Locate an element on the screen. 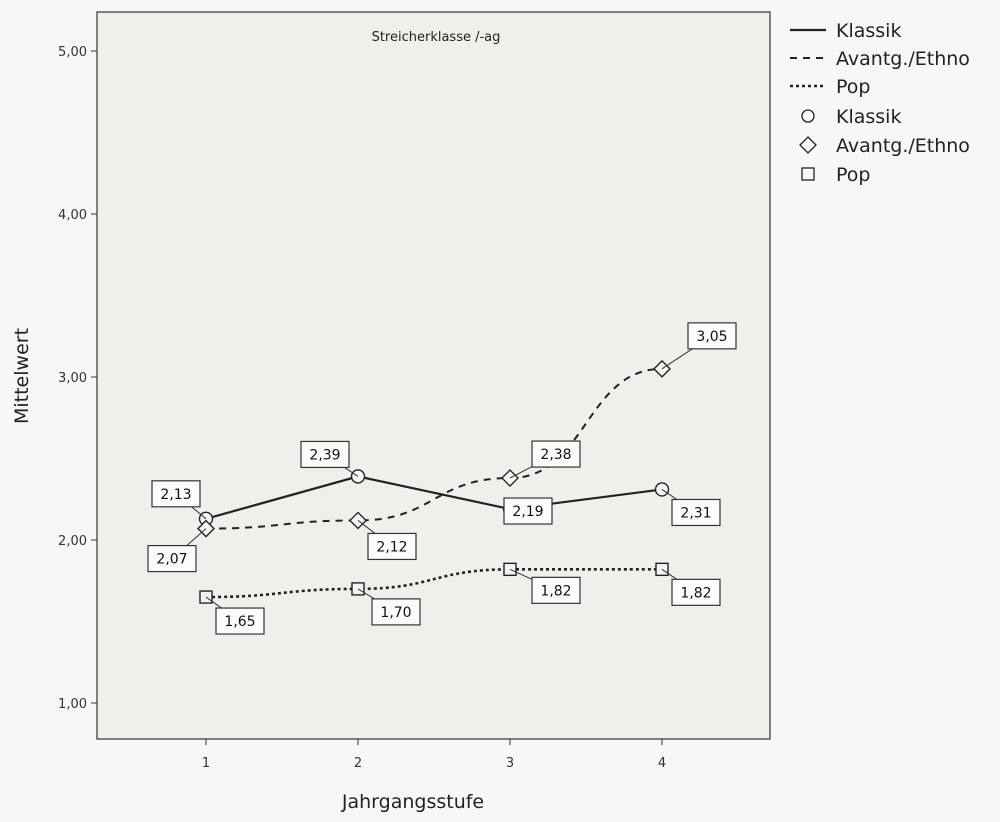  data-label: 1,65 is located at coordinates (239, 622).